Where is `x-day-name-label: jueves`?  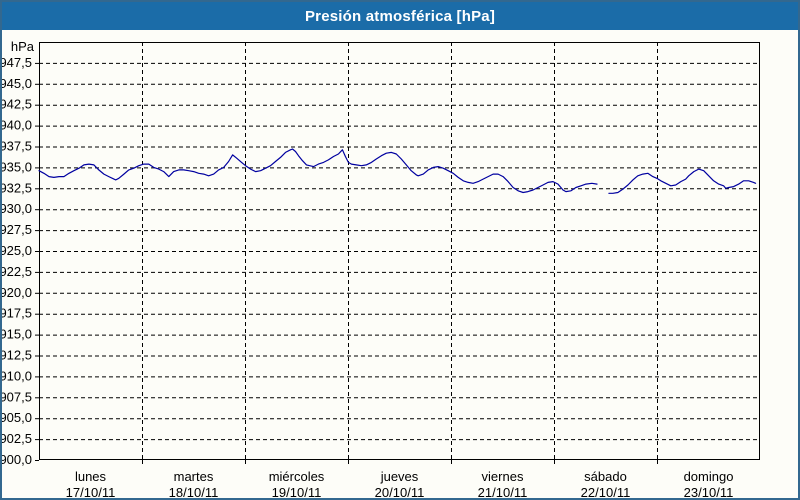
x-day-name-label: jueves is located at coordinates (399, 476).